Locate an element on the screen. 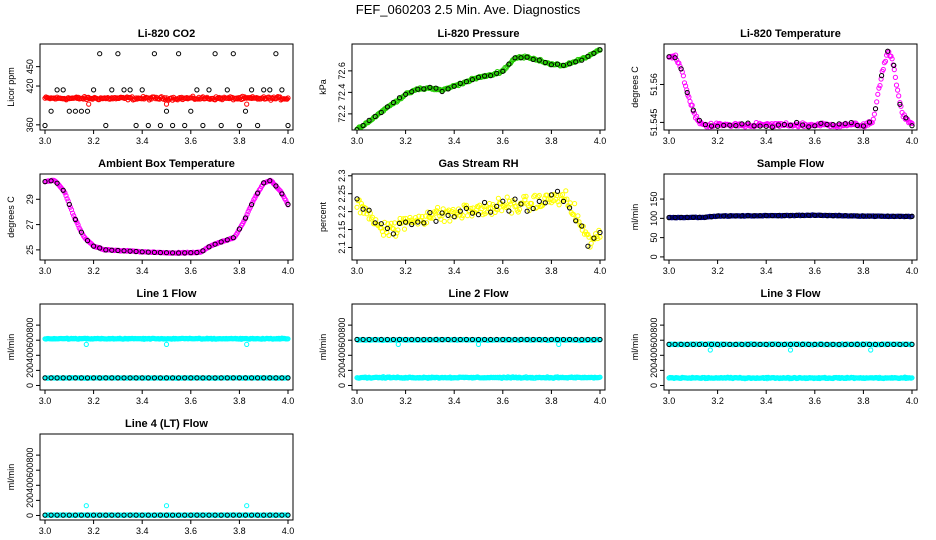 Image resolution: width=936 pixels, height=540 pixels. panel-title: Li-820 CO2 is located at coordinates (166, 34).